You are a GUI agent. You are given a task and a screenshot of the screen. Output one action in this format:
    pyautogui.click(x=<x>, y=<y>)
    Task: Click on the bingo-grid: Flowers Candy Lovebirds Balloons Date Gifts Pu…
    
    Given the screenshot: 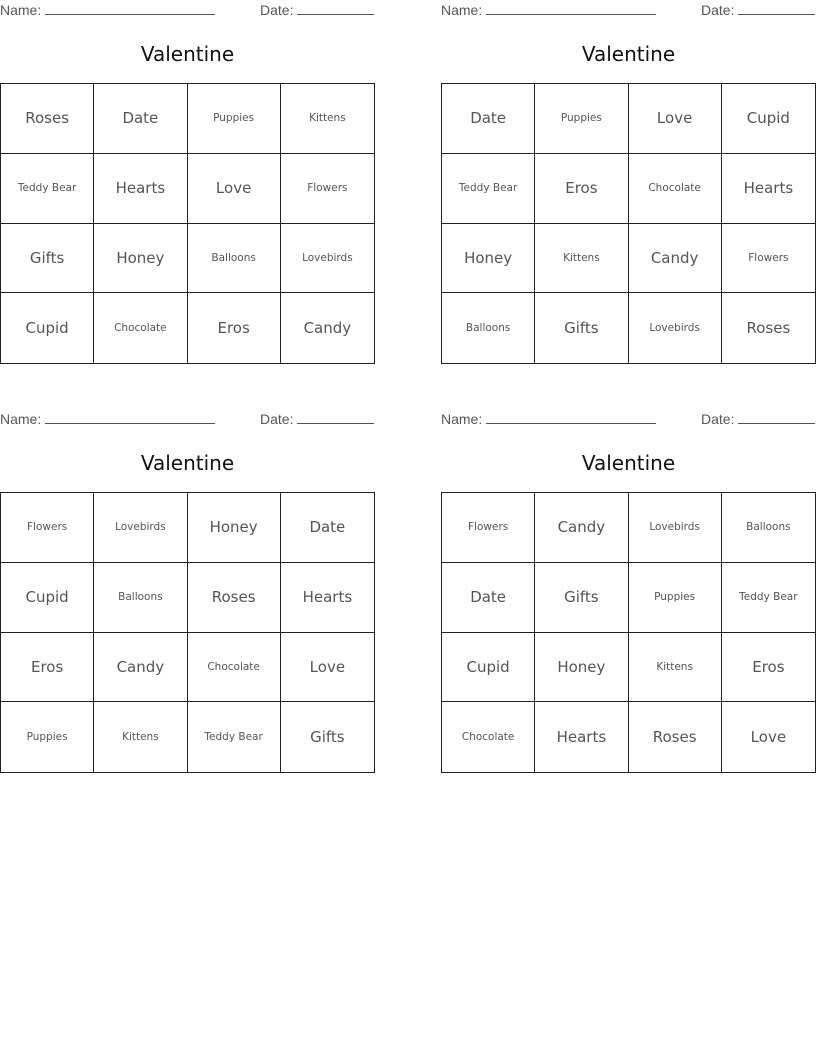 What is the action you would take?
    pyautogui.click(x=628, y=632)
    